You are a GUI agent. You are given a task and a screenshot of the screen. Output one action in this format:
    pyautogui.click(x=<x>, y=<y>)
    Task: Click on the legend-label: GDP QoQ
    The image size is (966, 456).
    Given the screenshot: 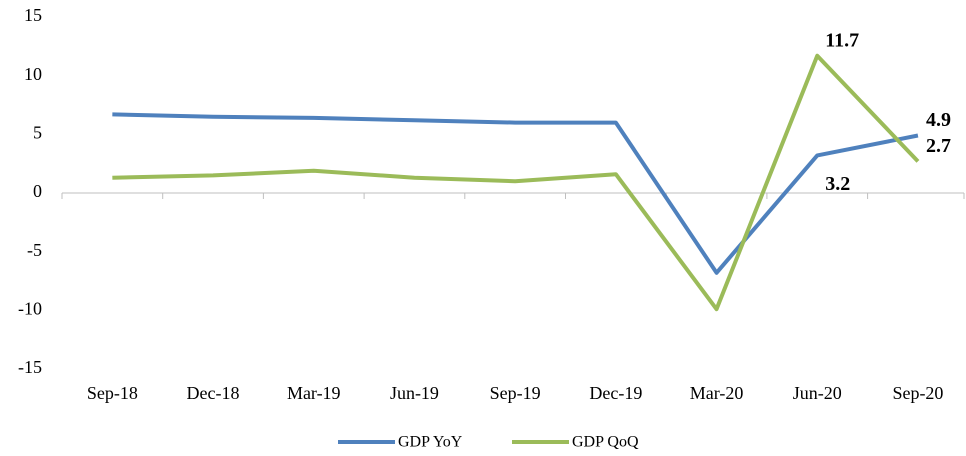 What is the action you would take?
    pyautogui.click(x=605, y=442)
    